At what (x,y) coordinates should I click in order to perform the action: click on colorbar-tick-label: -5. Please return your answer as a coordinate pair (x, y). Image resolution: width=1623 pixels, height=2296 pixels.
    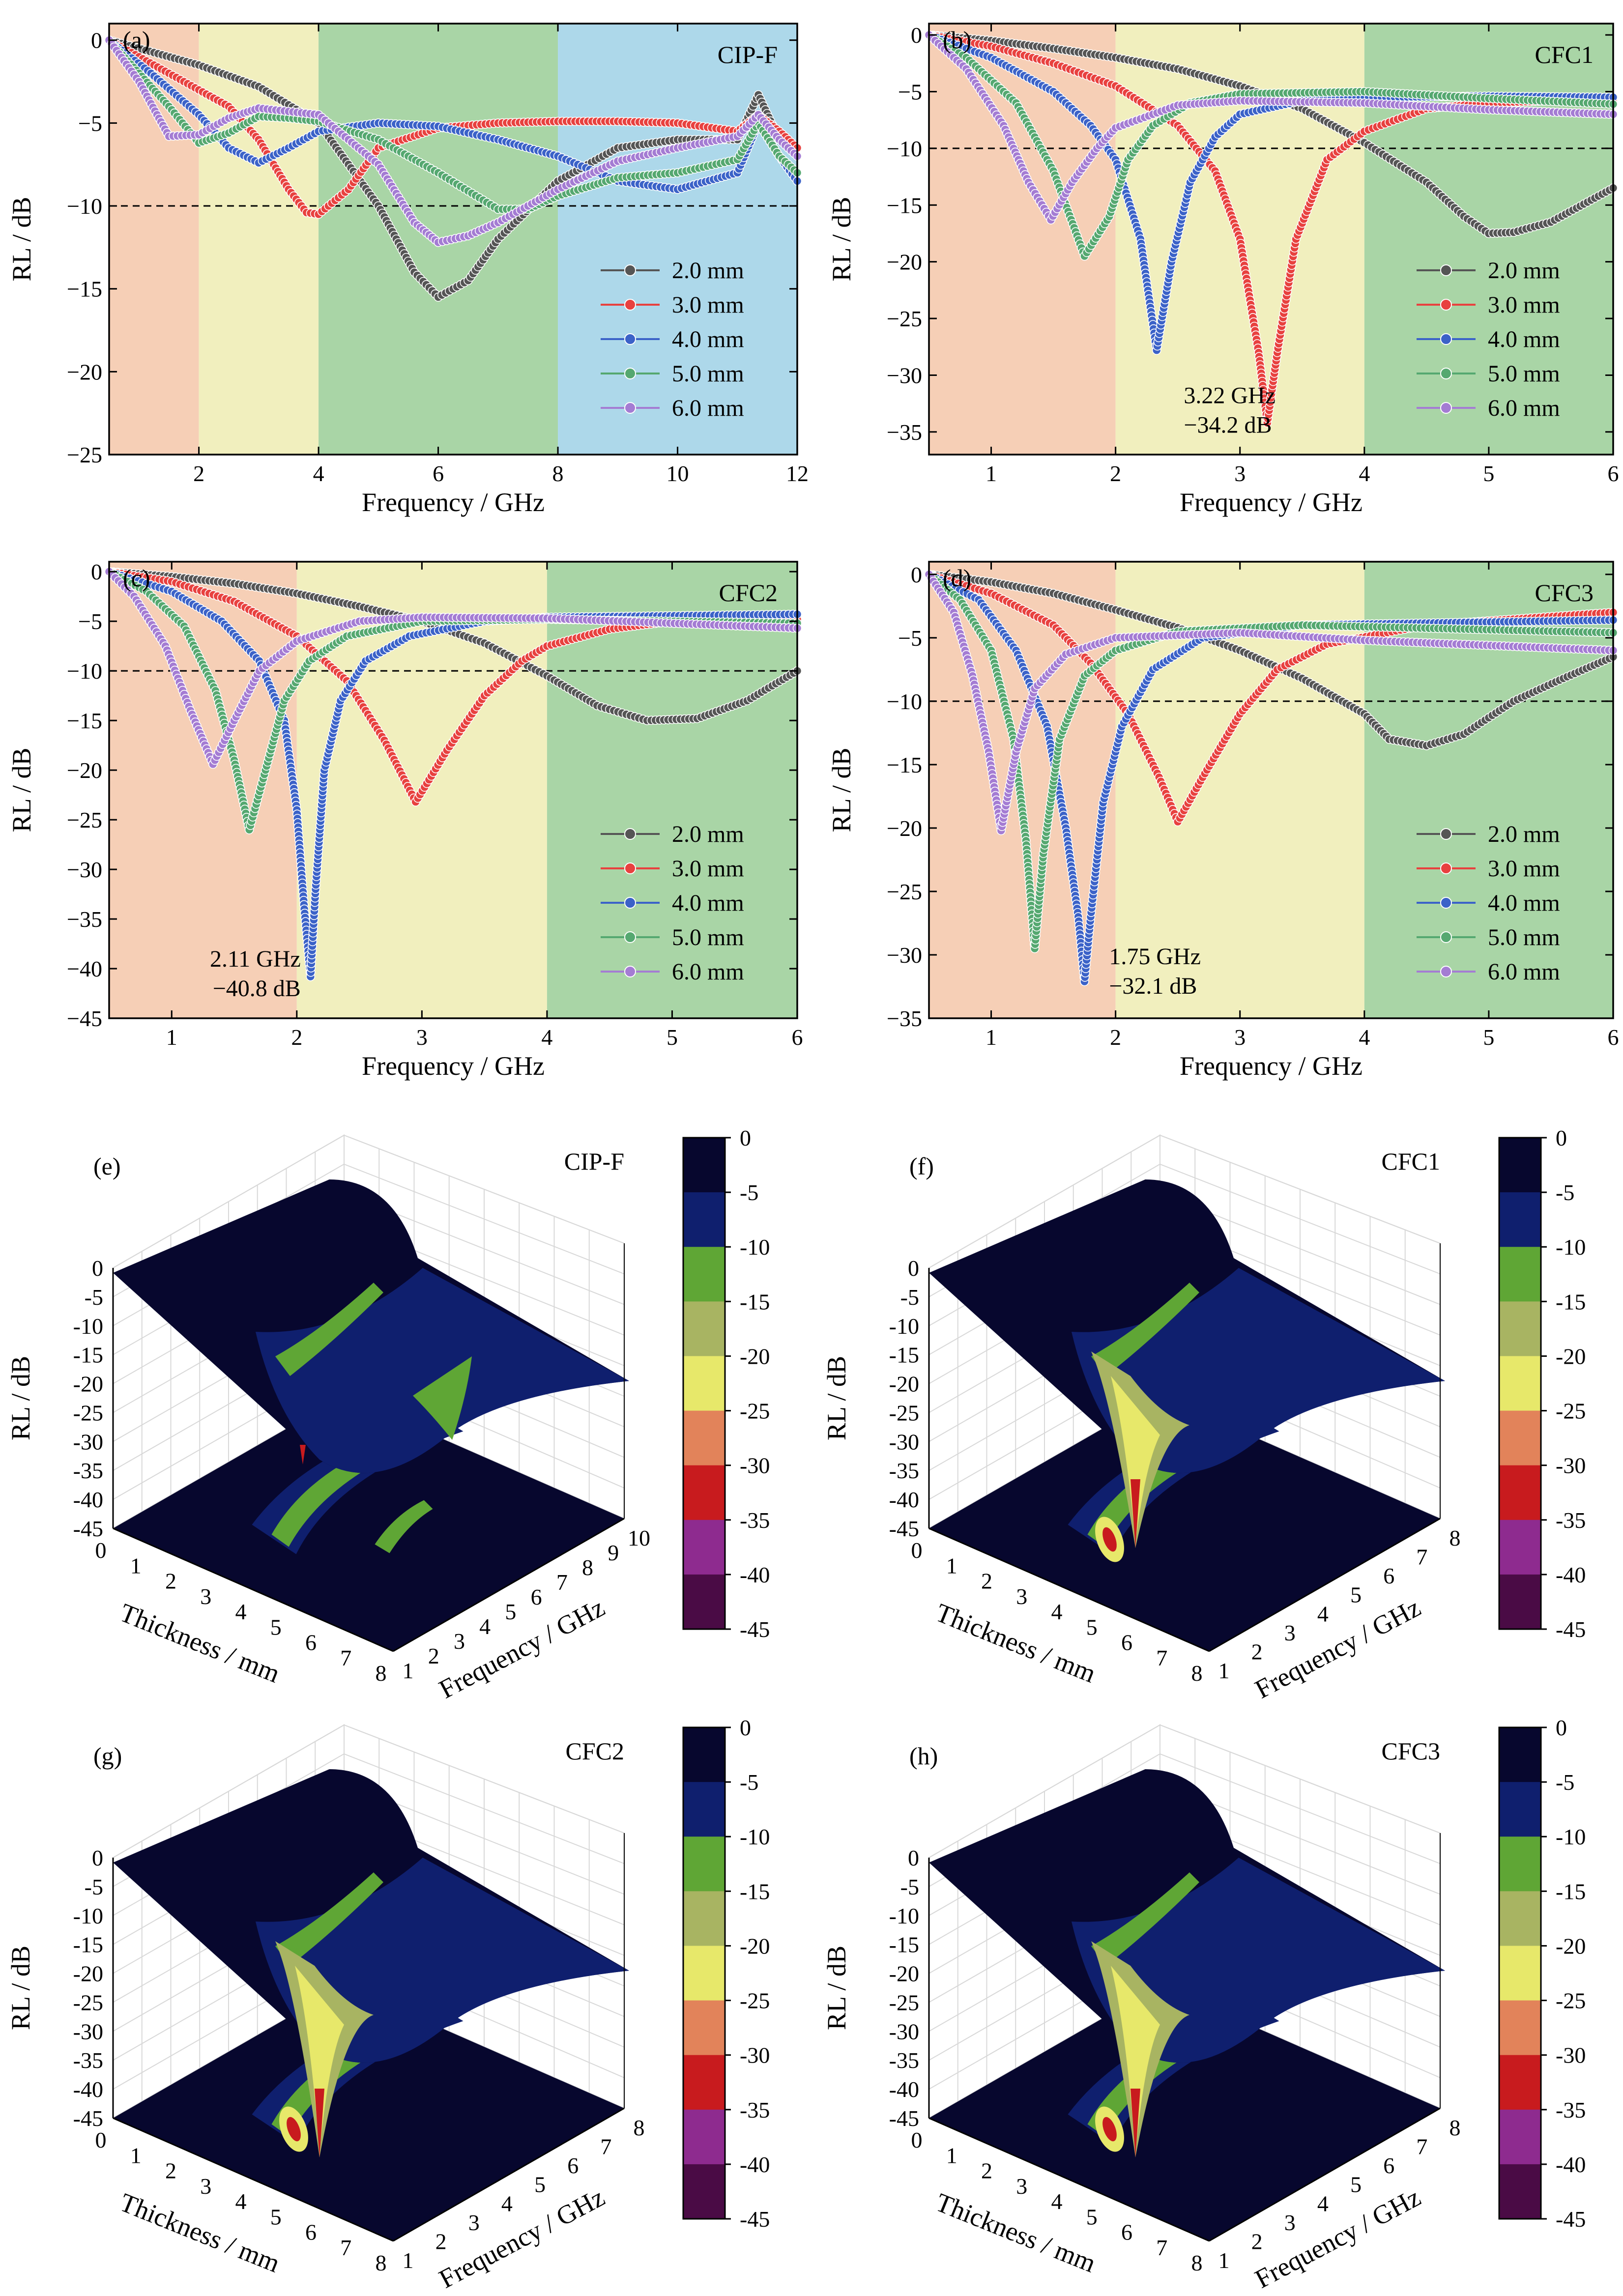
    Looking at the image, I should click on (1565, 1192).